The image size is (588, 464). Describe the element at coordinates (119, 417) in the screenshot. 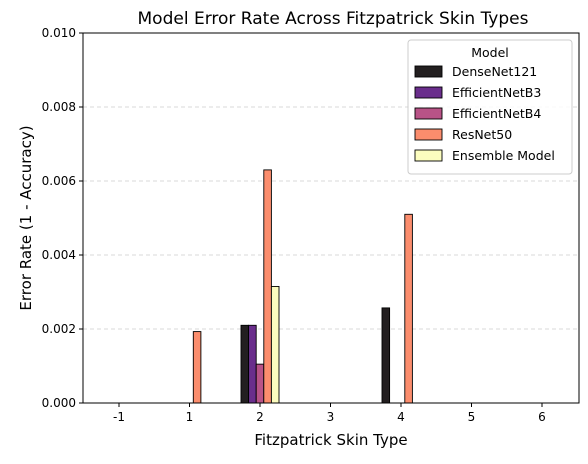

I see `x-tick-label: -1` at that location.